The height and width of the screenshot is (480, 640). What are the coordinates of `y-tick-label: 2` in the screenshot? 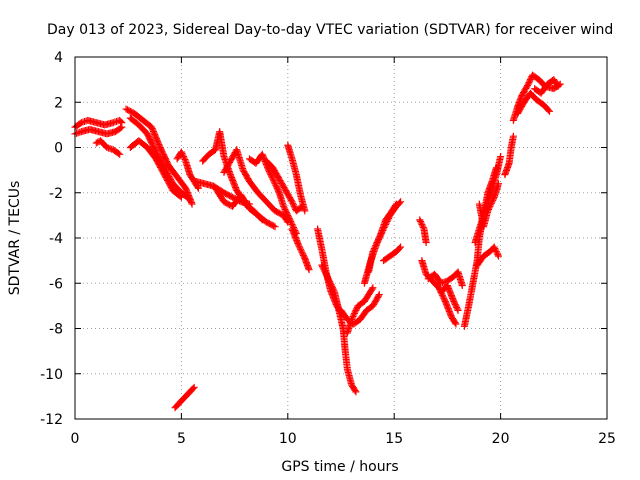 It's located at (58, 103).